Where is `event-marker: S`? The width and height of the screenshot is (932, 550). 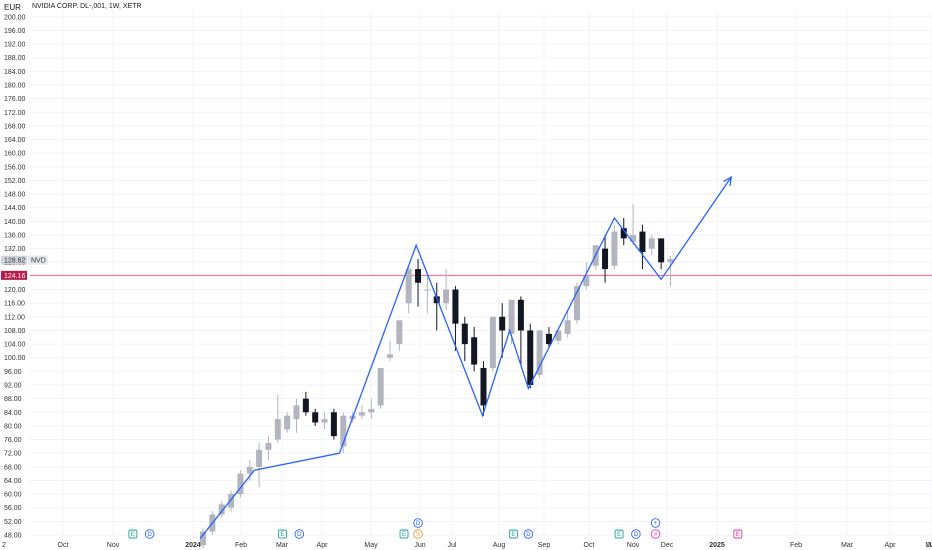
event-marker: S is located at coordinates (418, 534).